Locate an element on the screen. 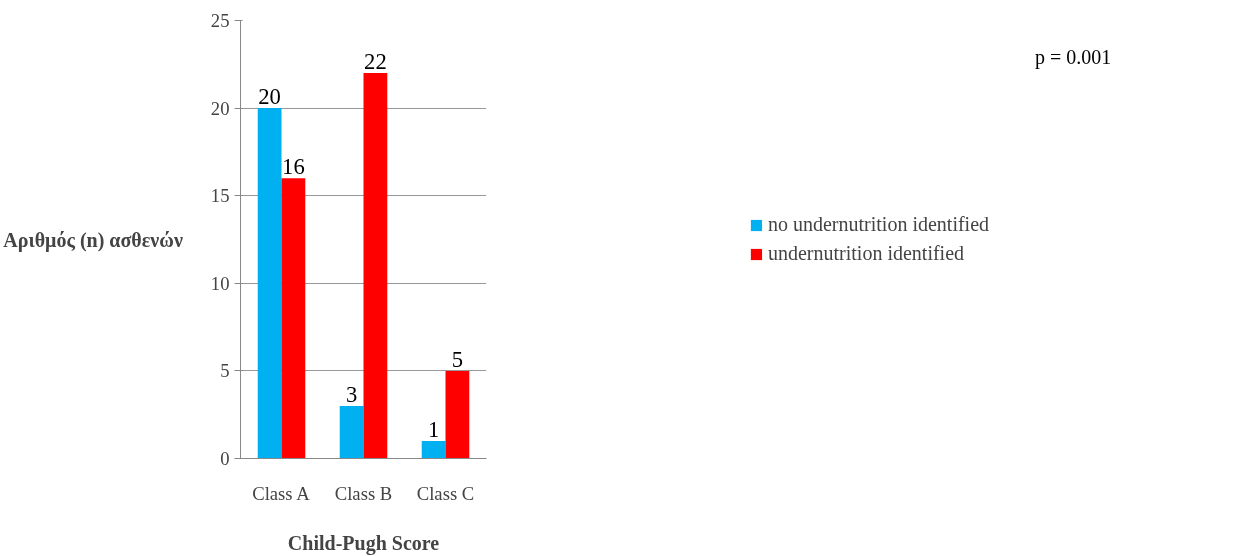 The image size is (1252, 556). data-label: 16 is located at coordinates (293, 167).